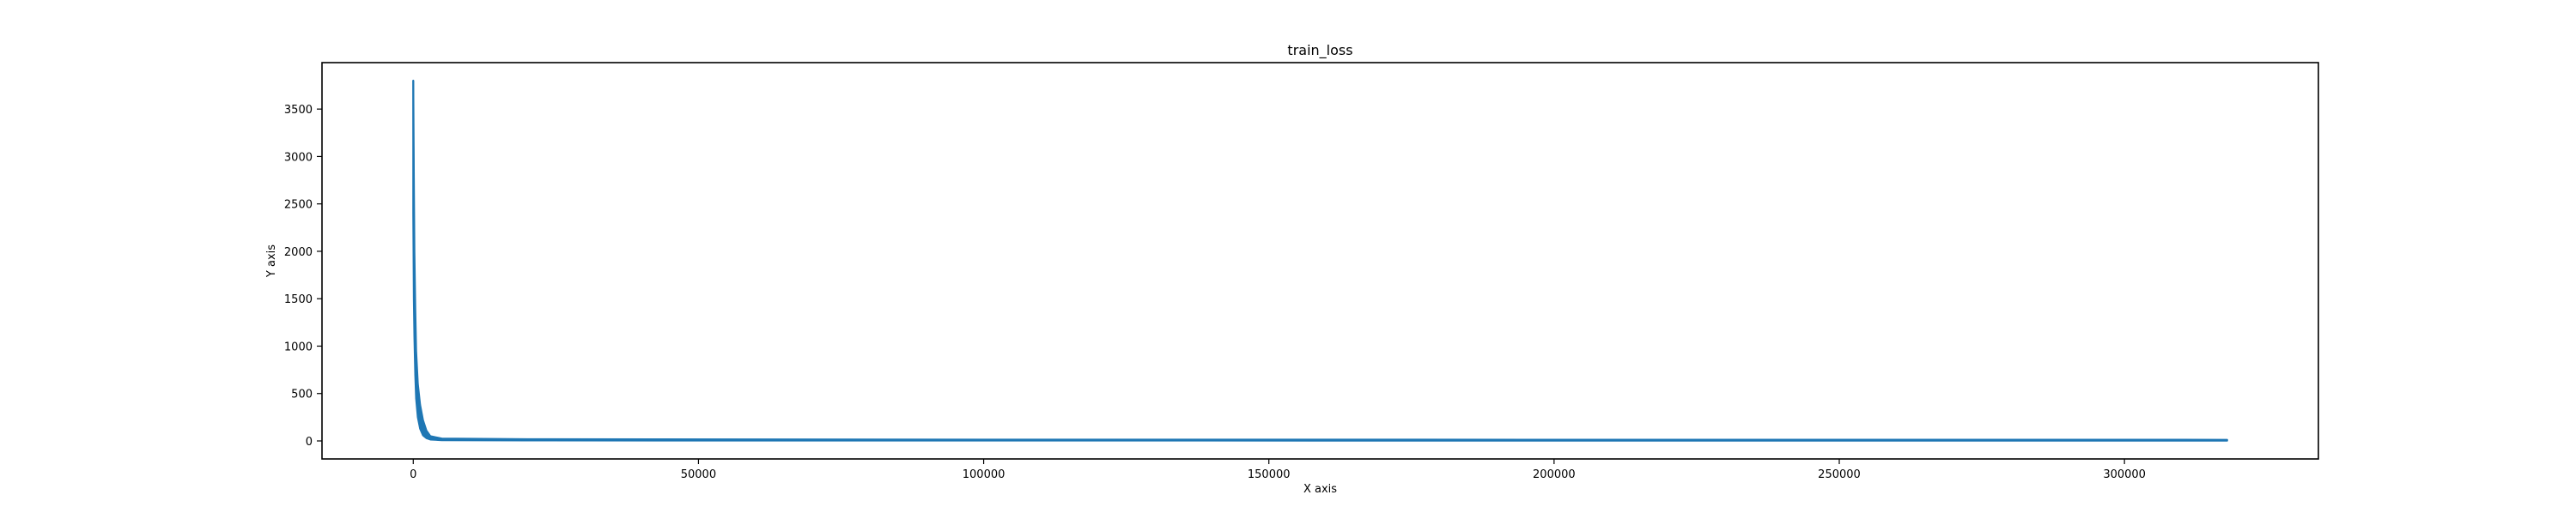  Describe the element at coordinates (1554, 474) in the screenshot. I see `x-tick-label: 200000` at that location.